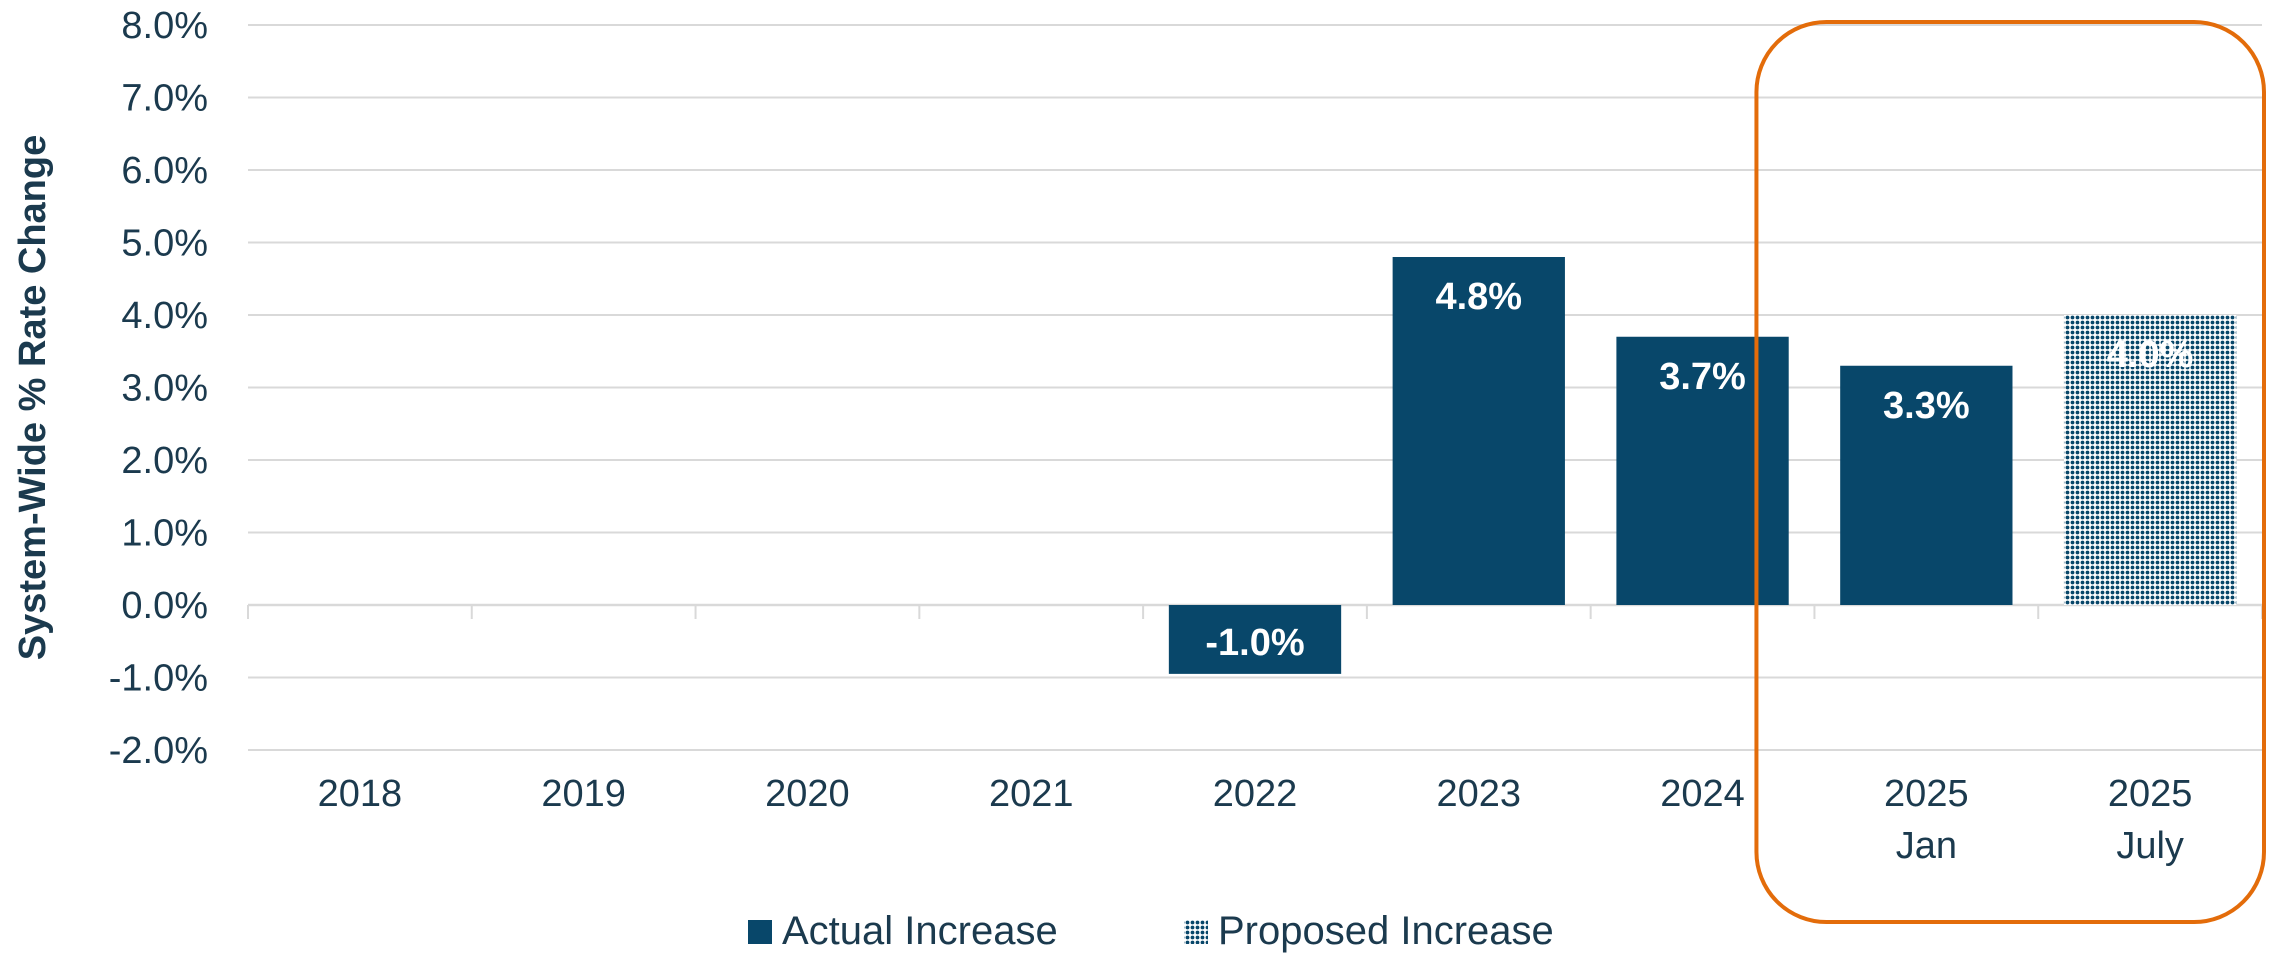  What do you see at coordinates (2150, 355) in the screenshot?
I see `data-label: 4.0%` at bounding box center [2150, 355].